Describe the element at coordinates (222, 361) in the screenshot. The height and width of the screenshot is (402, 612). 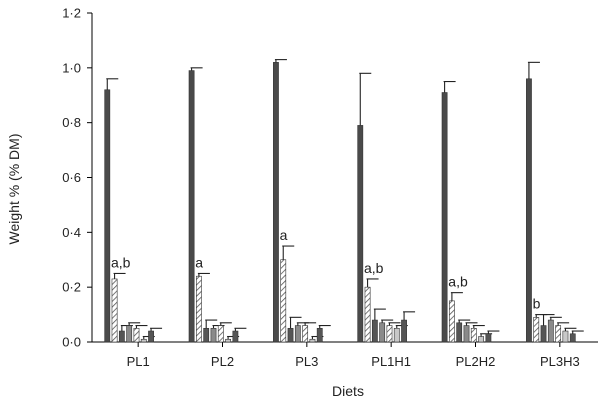
I see `x-tick-label: PL2` at that location.